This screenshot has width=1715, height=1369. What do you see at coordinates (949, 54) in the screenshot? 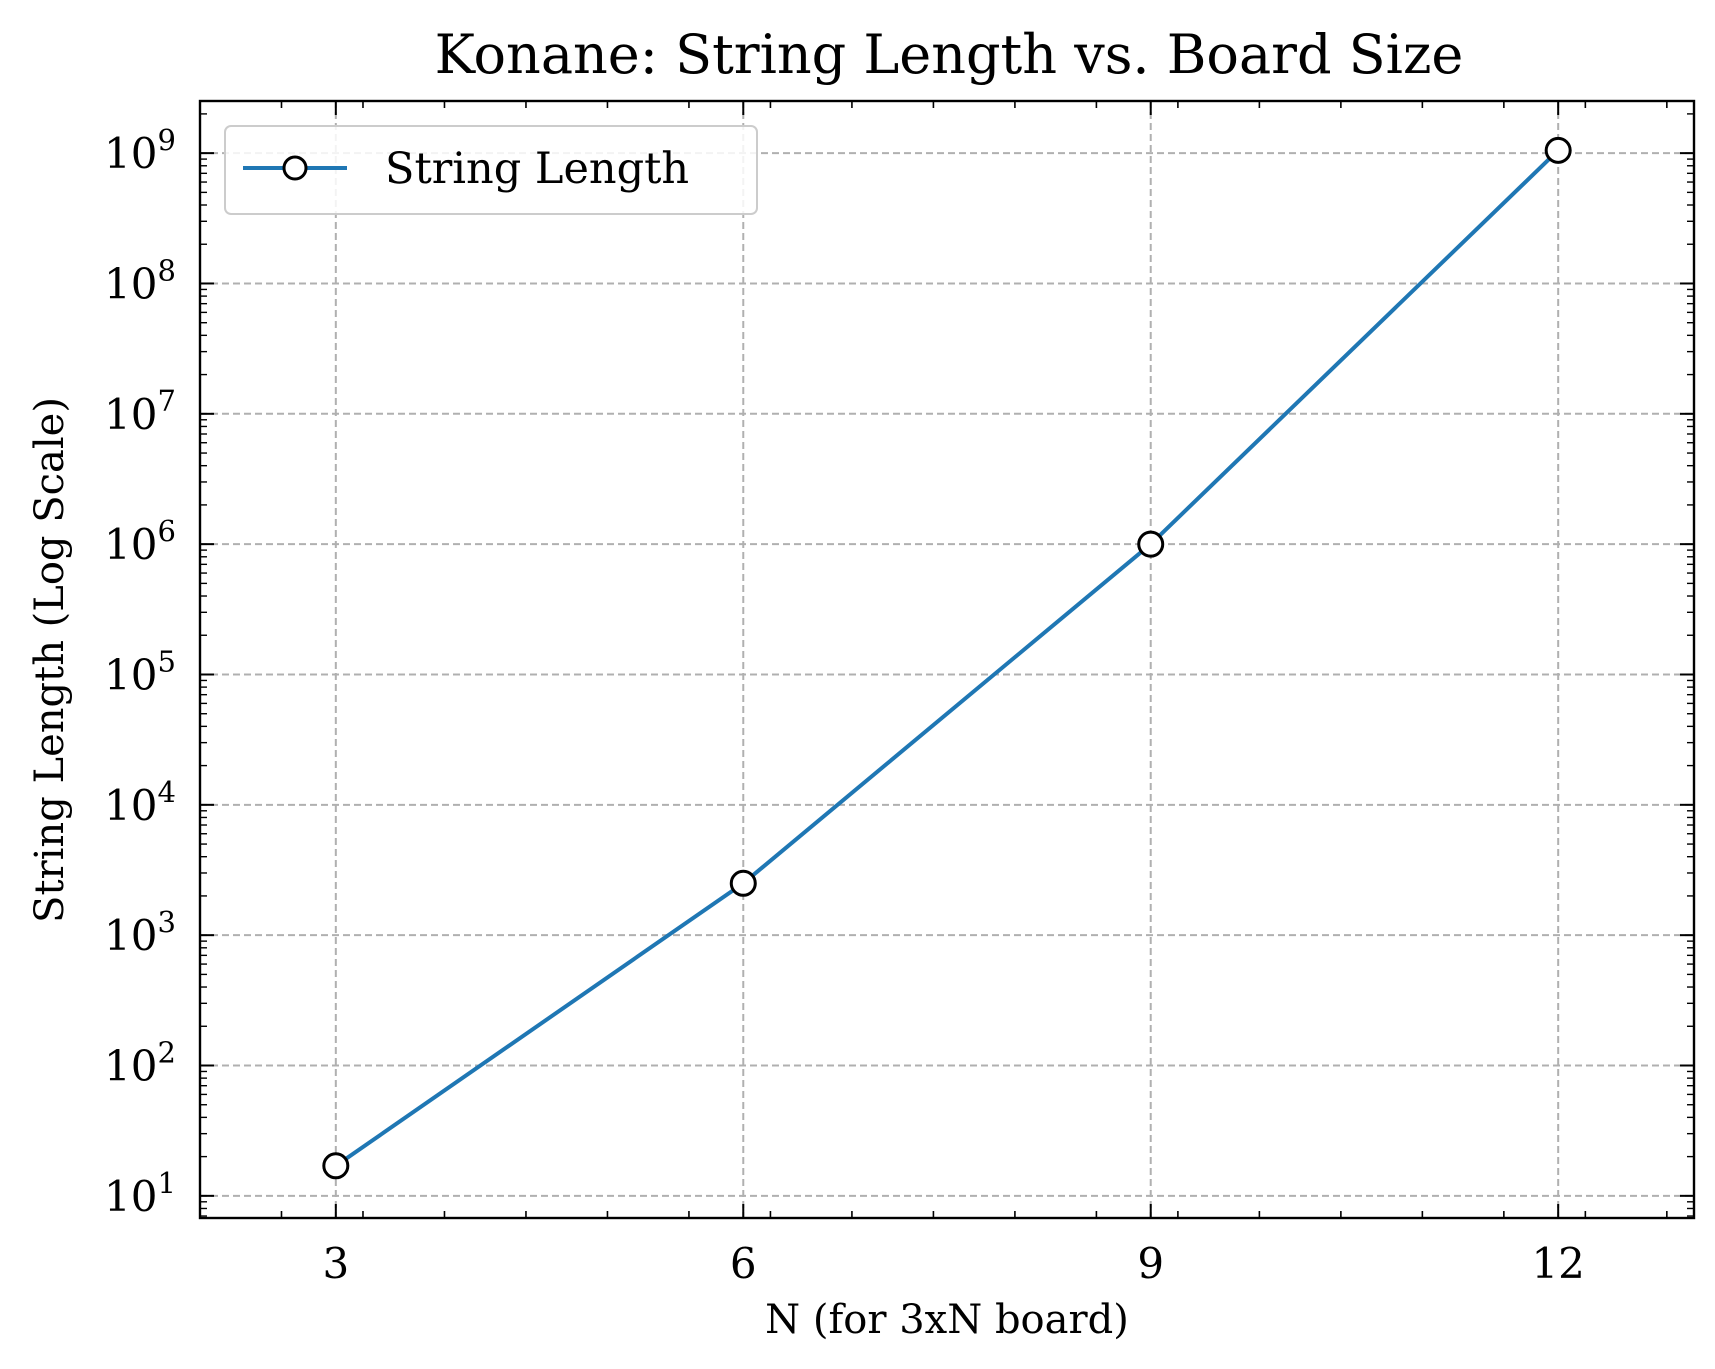
I see `chart-title: Konane: String Length vs. Board Size` at bounding box center [949, 54].